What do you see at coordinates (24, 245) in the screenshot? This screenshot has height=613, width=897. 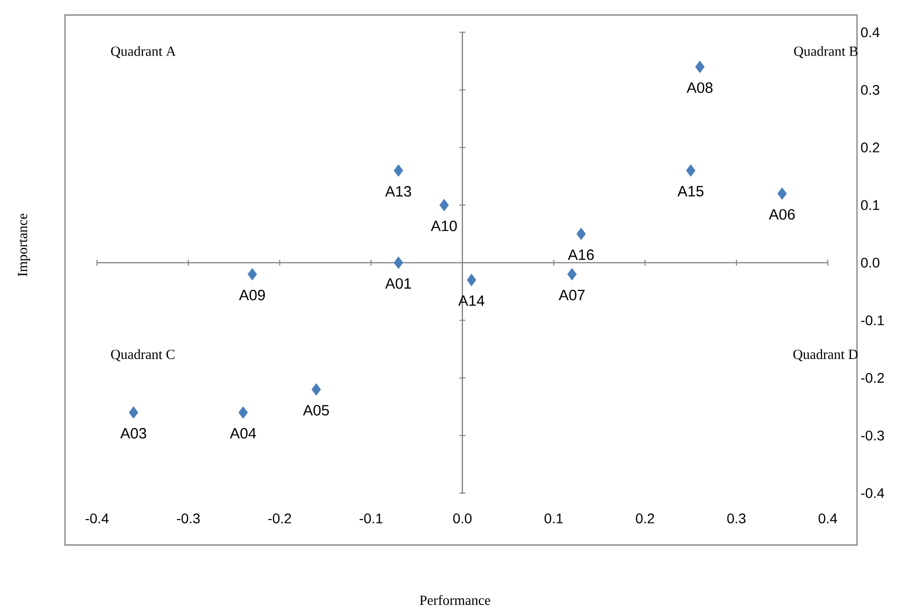 I see `y-axis-title: Importance` at bounding box center [24, 245].